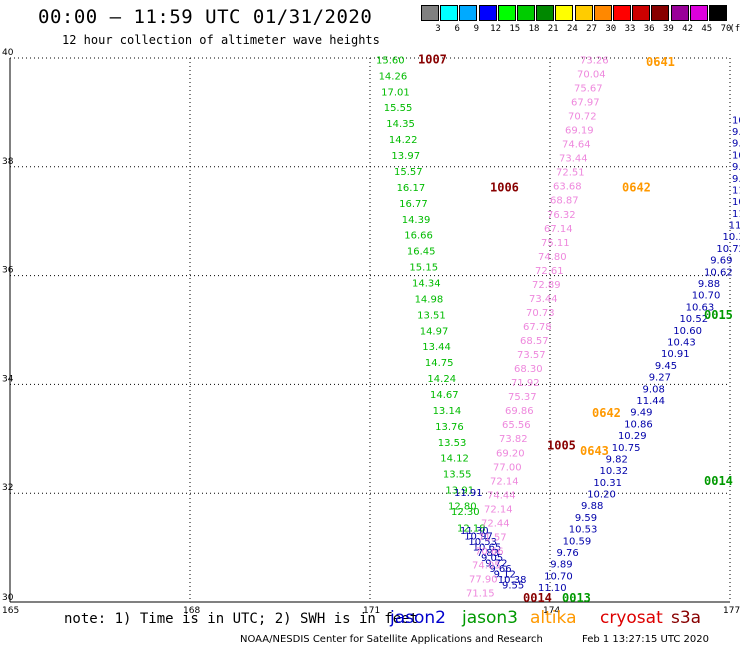 The height and width of the screenshot is (650, 740). What do you see at coordinates (700, 307) in the screenshot?
I see `wave-height-label: 10.63` at bounding box center [700, 307].